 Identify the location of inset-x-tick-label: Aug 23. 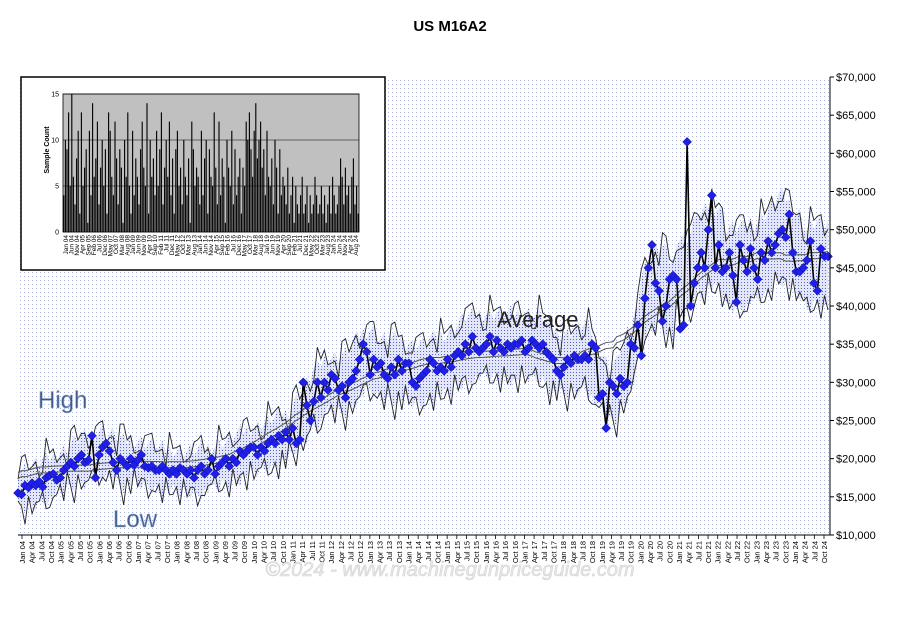
(328, 245).